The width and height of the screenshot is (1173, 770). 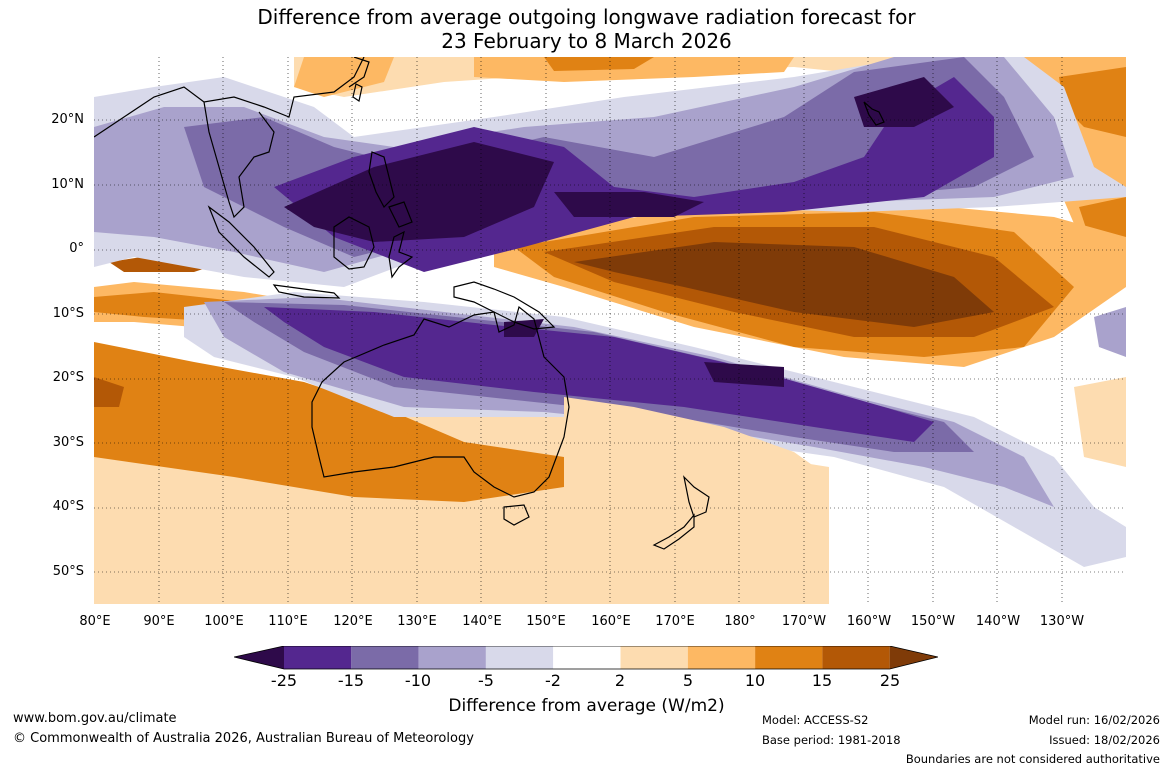 I want to click on lat-label-10n: 10°N, so click(x=67, y=184).